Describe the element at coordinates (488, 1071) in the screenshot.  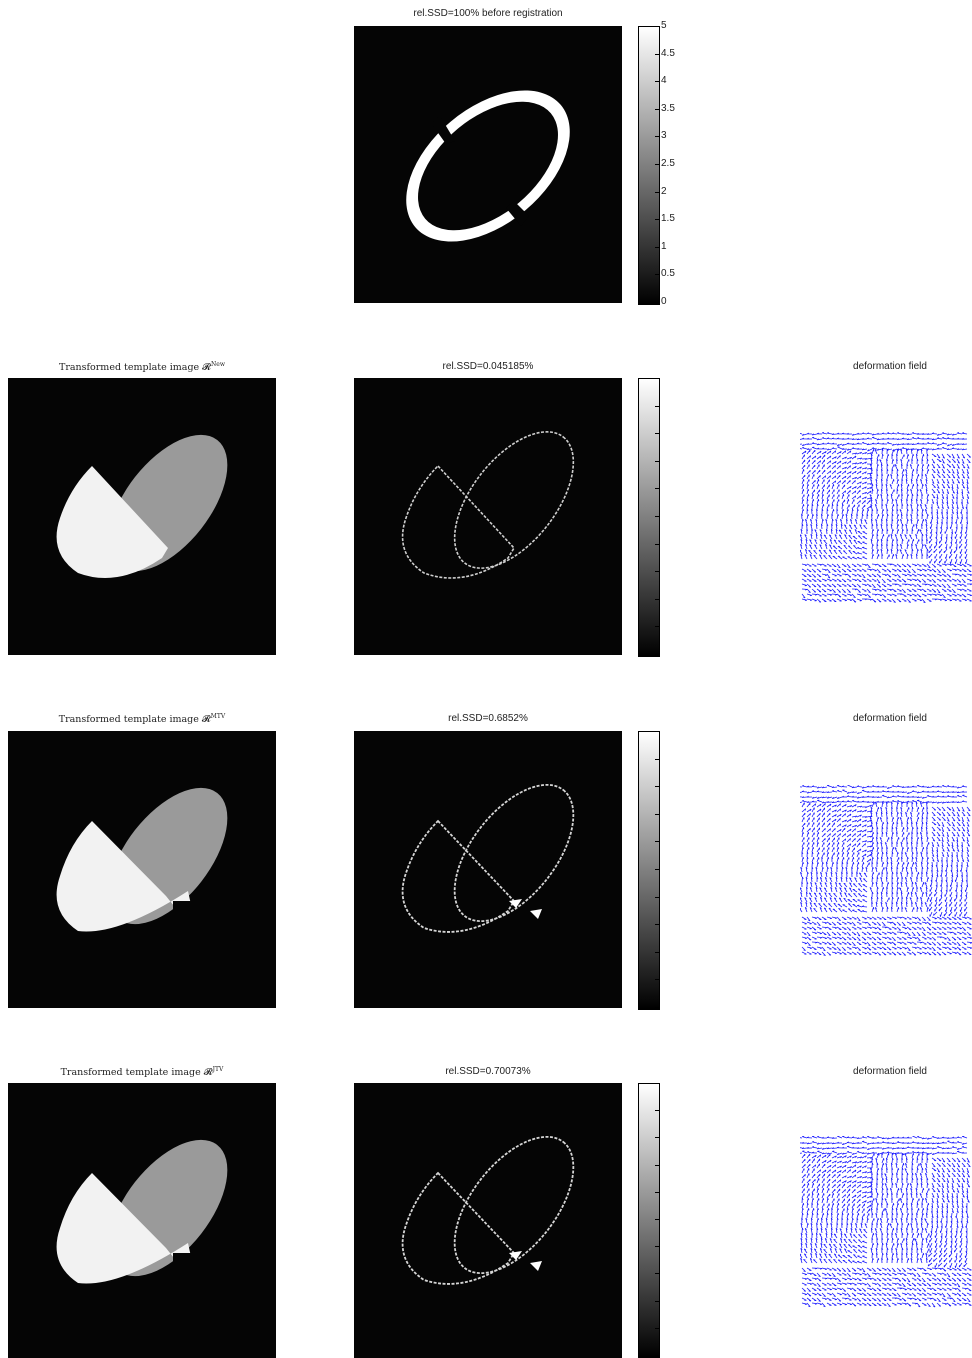
I see `residual-title-jtv: rel.SSD=0.70073%` at that location.